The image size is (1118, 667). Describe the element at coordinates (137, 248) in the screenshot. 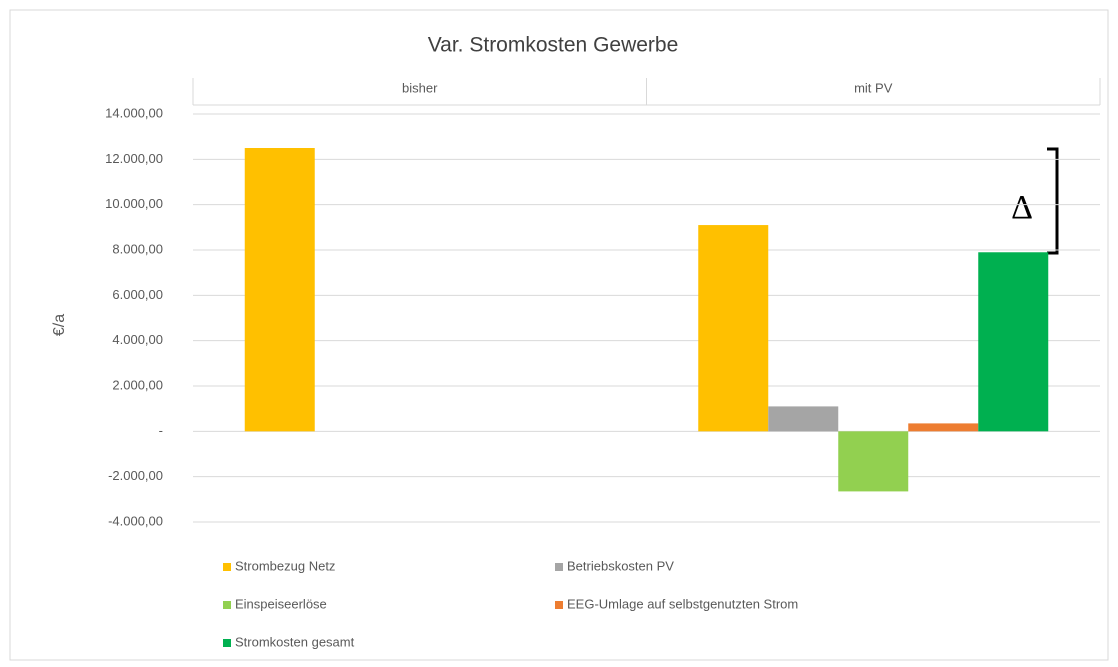

I see `y-tick-label: 8.000,00` at that location.